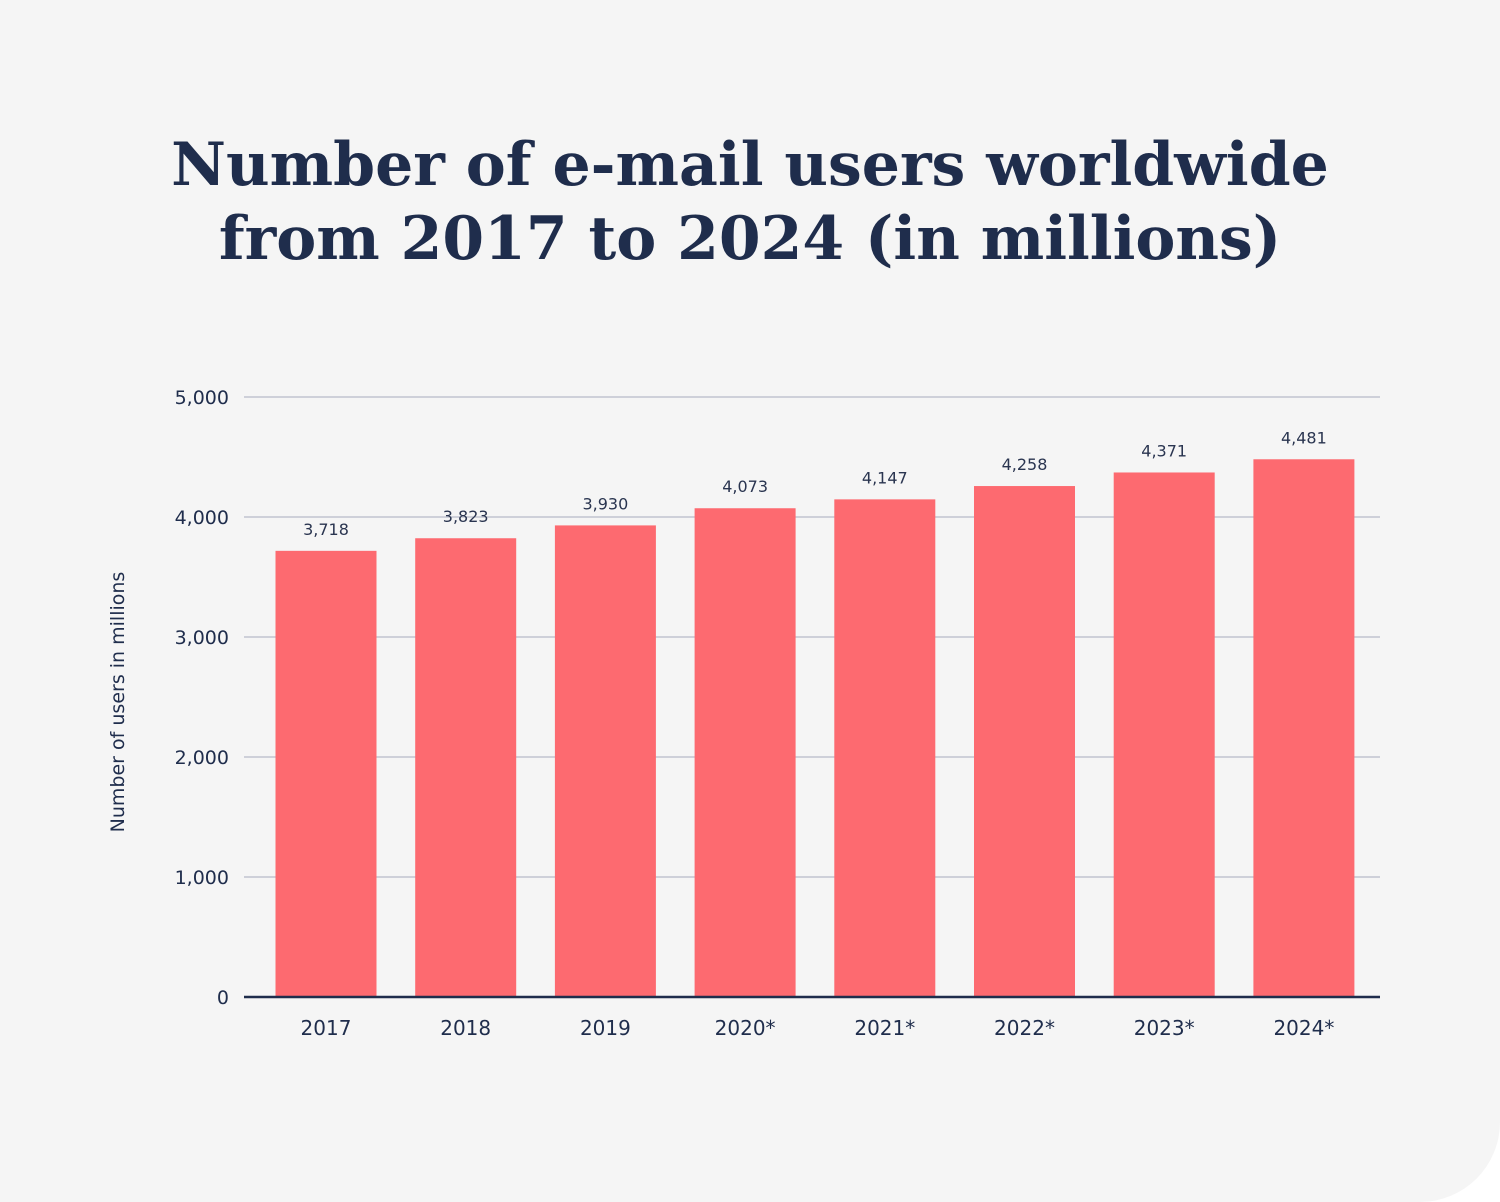  I want to click on y-axis-title: Number of users in millions, so click(118, 702).